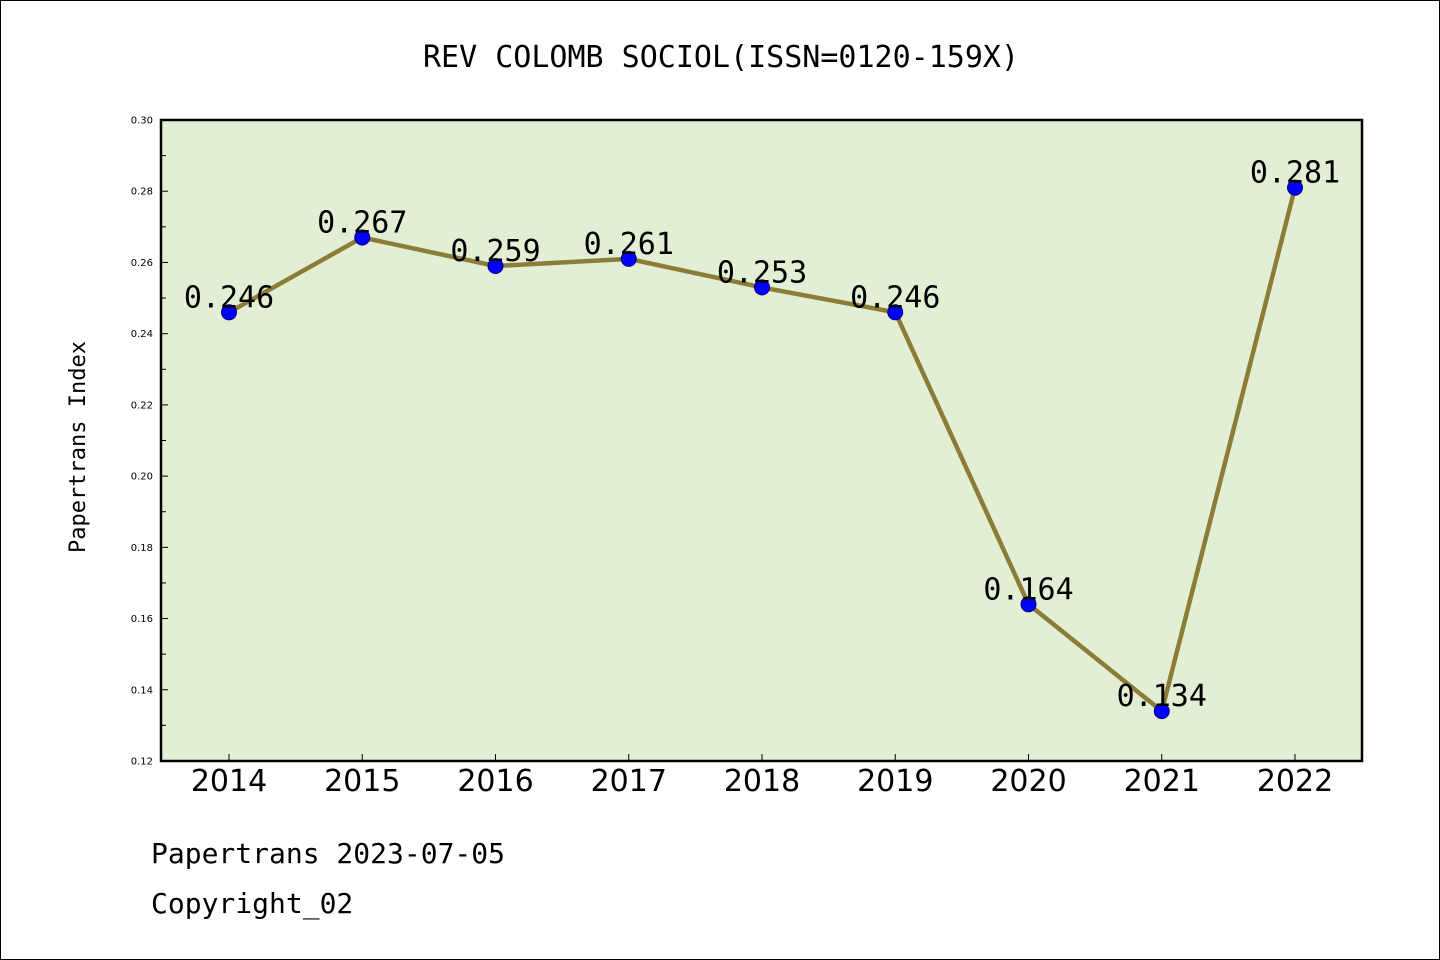 The image size is (1440, 960). Describe the element at coordinates (1028, 589) in the screenshot. I see `data-label: 0.164` at that location.